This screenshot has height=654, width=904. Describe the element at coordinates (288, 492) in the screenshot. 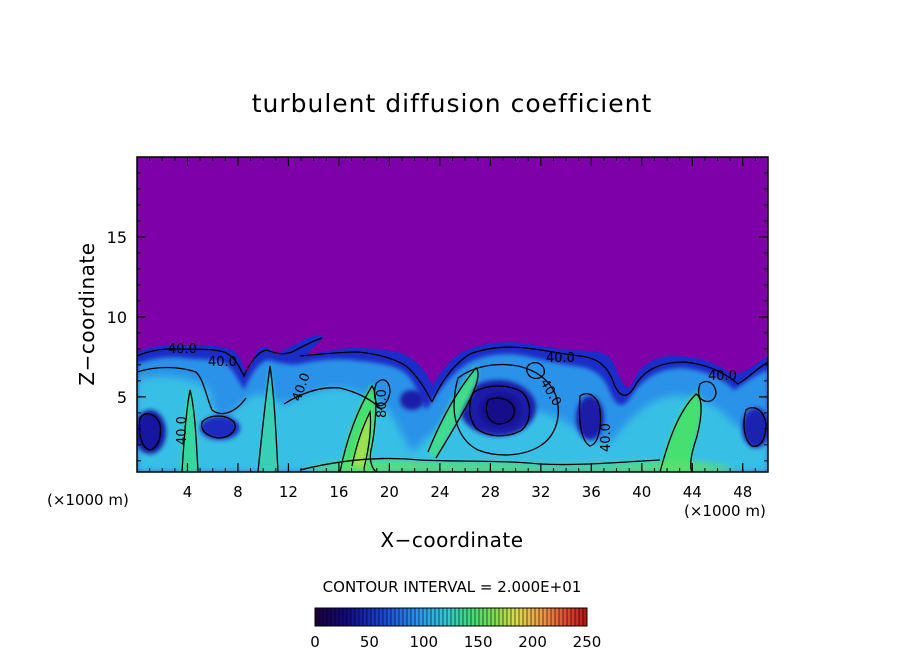

I see `x-tick-label: 12` at that location.